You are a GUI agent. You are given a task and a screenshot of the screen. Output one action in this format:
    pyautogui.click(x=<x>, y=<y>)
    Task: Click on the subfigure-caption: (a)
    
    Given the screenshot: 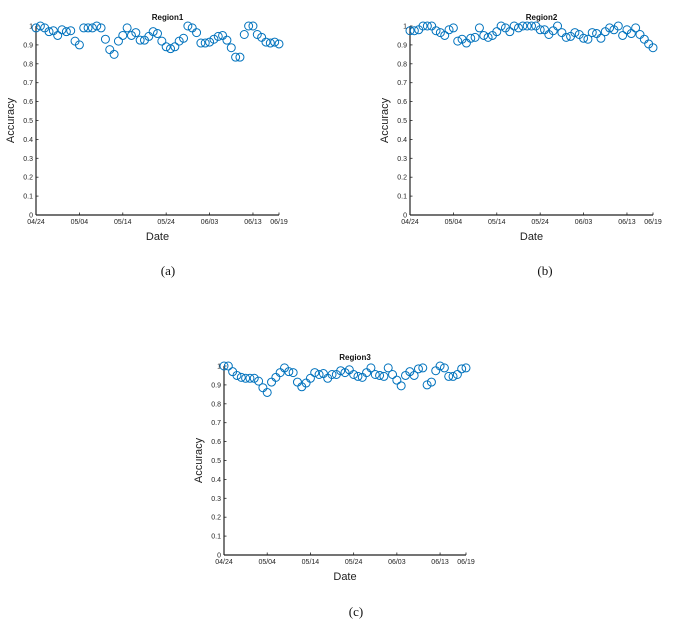 What is the action you would take?
    pyautogui.click(x=168, y=270)
    